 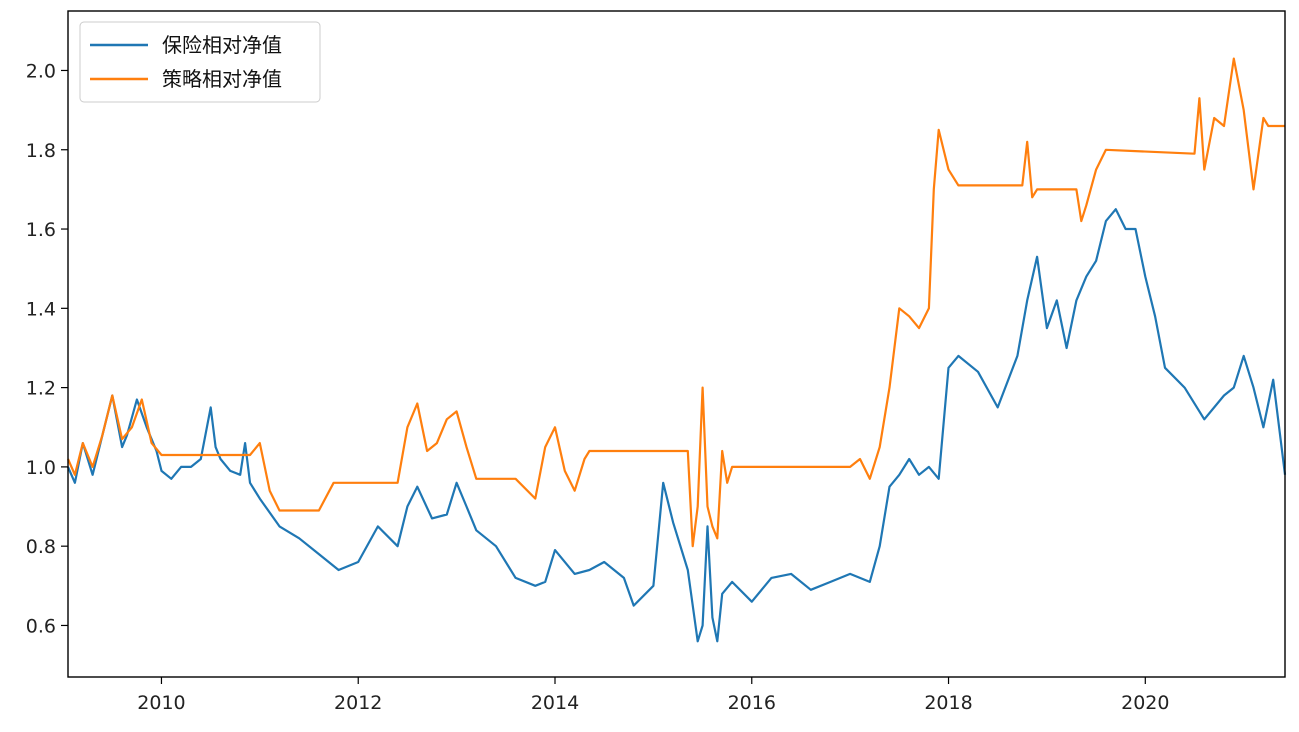 What do you see at coordinates (41, 468) in the screenshot?
I see `y-tick-label: 1.0` at bounding box center [41, 468].